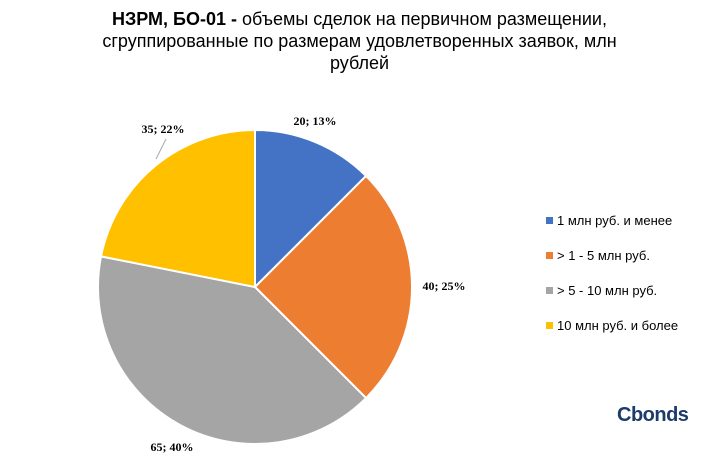 The image size is (719, 474). What do you see at coordinates (615, 220) in the screenshot?
I see `legend-label: 1 млн руб. и менее` at bounding box center [615, 220].